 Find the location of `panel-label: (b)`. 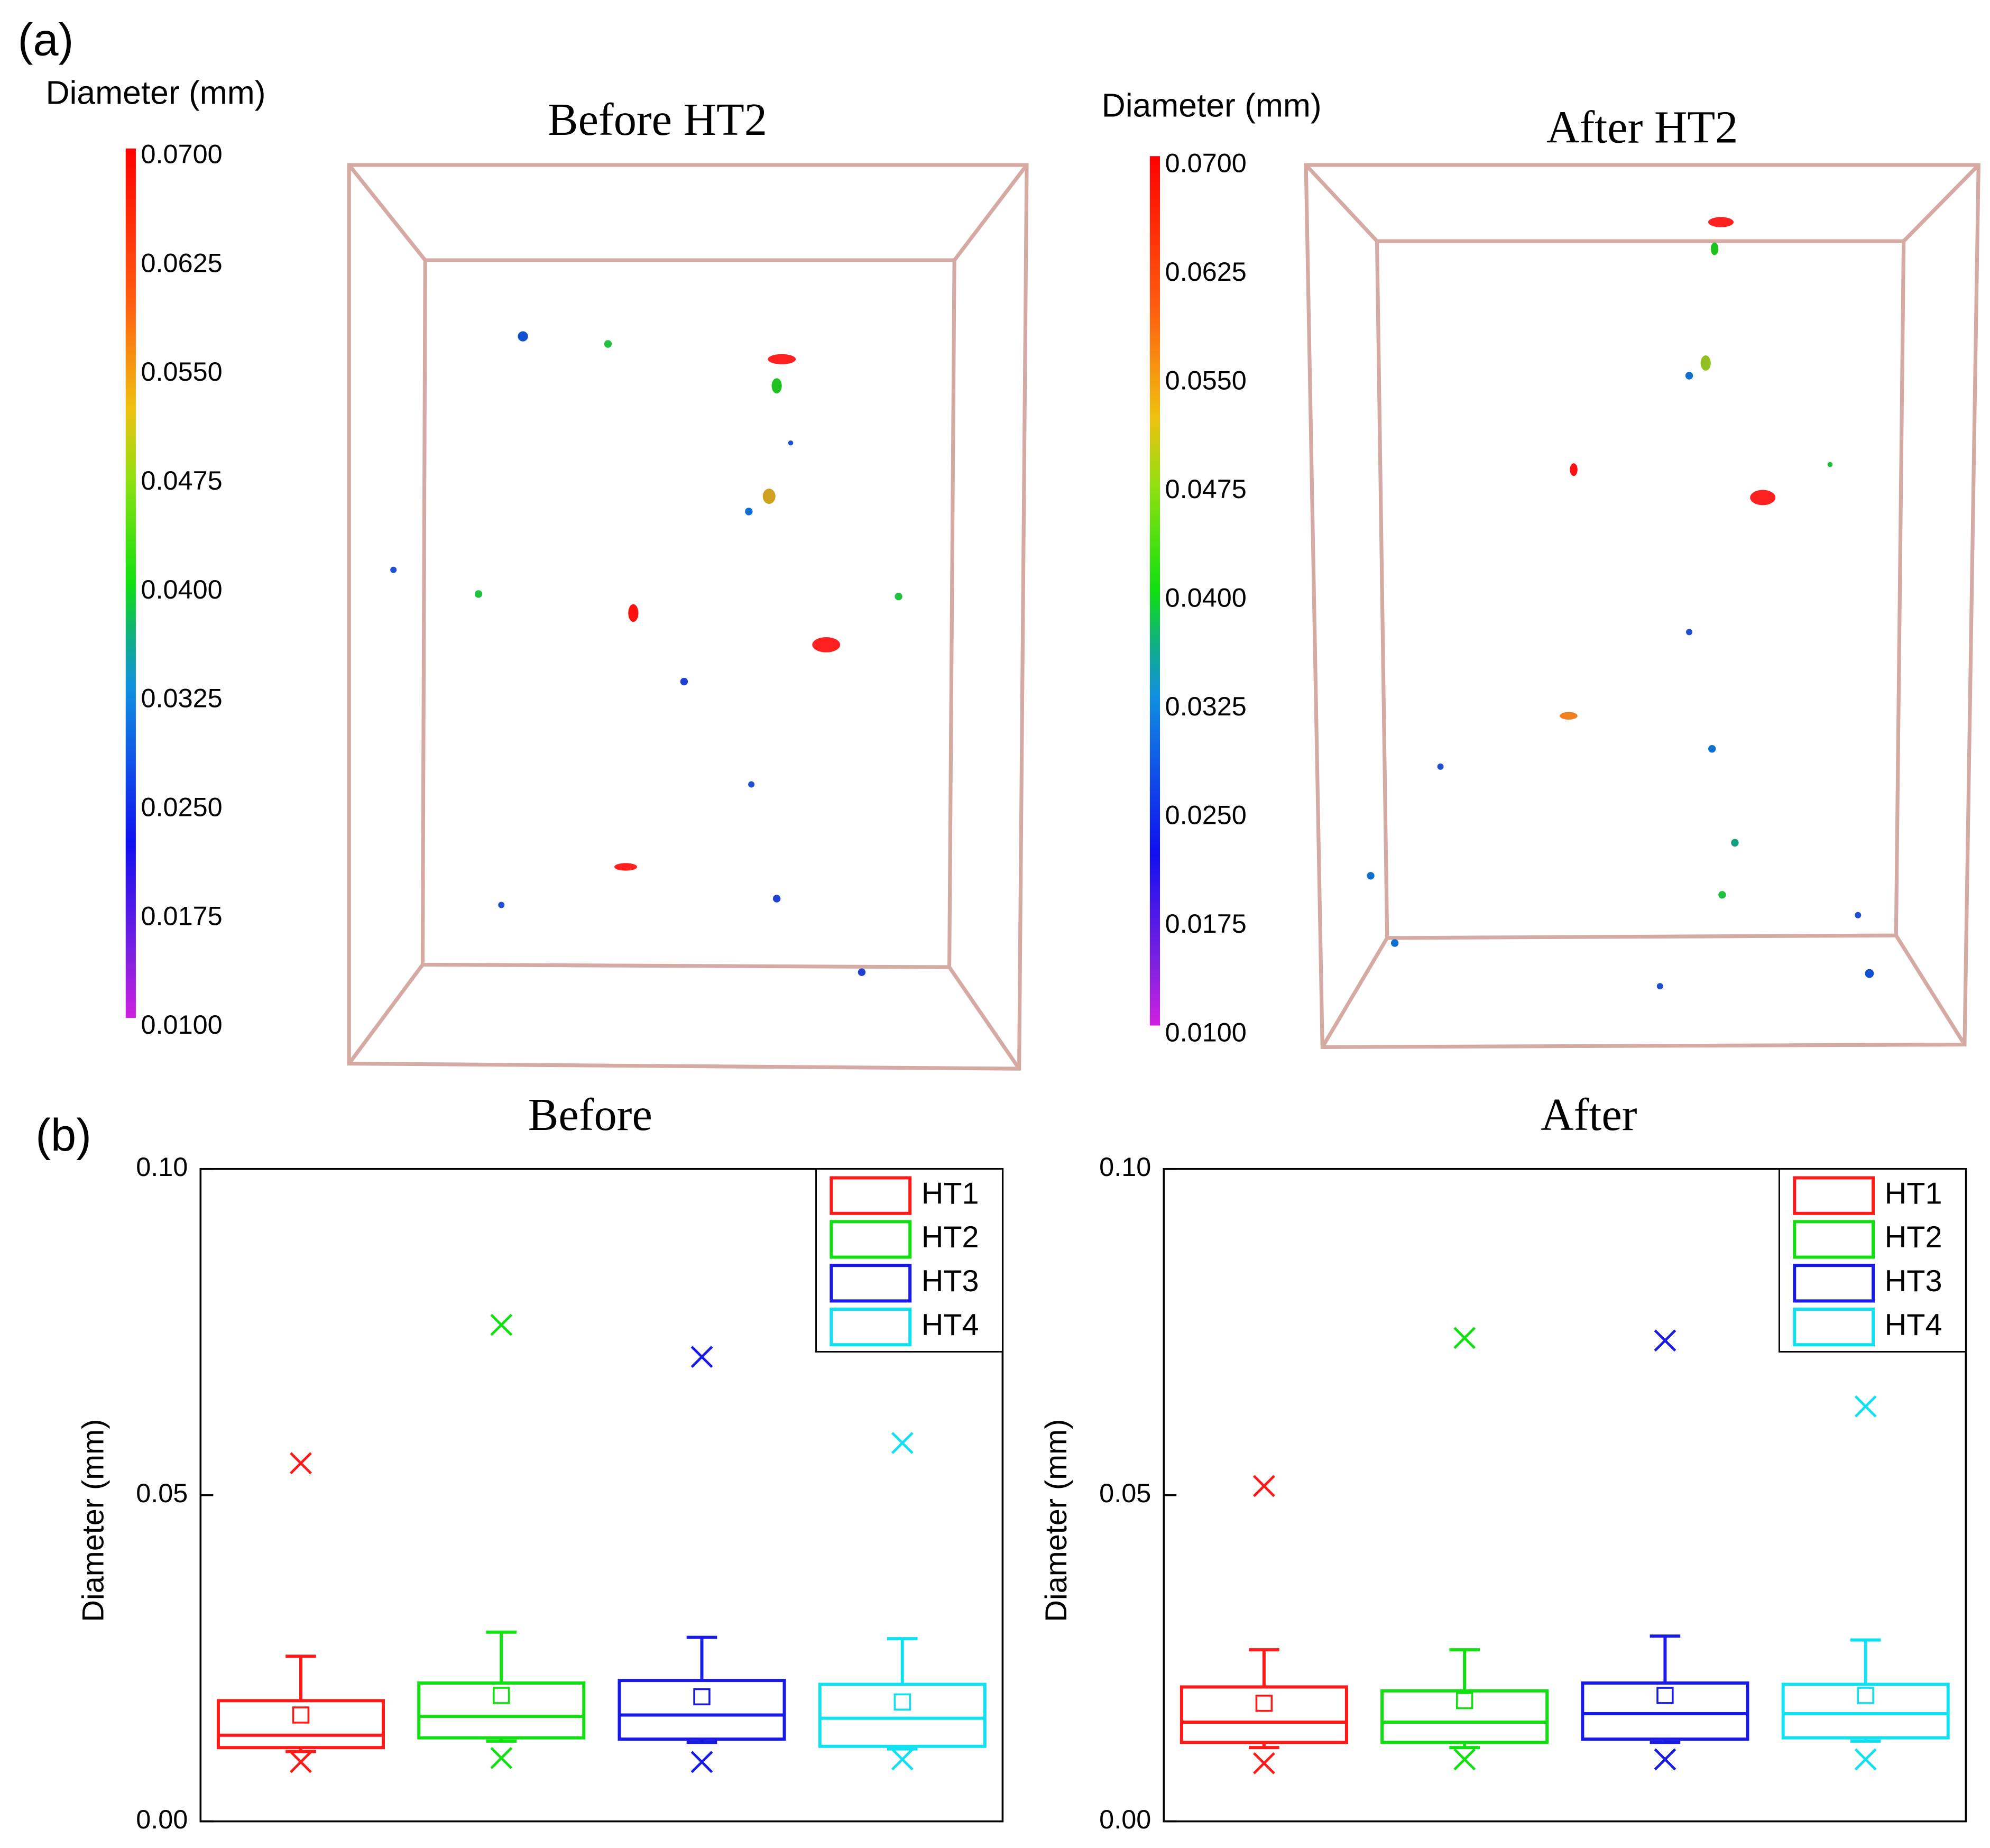

panel-label: (b) is located at coordinates (63, 1135).